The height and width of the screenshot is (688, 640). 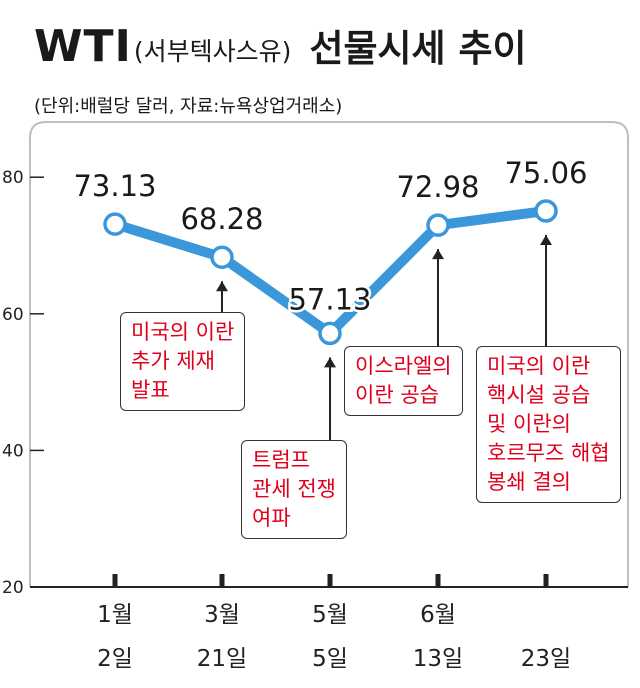 I want to click on x-tick-label-1: 3월 21일, so click(x=222, y=637).